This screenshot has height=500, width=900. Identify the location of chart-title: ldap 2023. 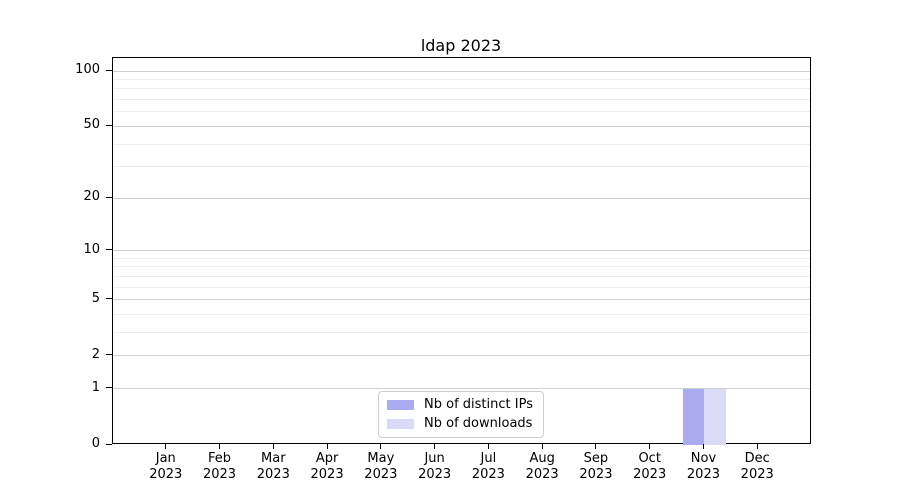
(461, 45).